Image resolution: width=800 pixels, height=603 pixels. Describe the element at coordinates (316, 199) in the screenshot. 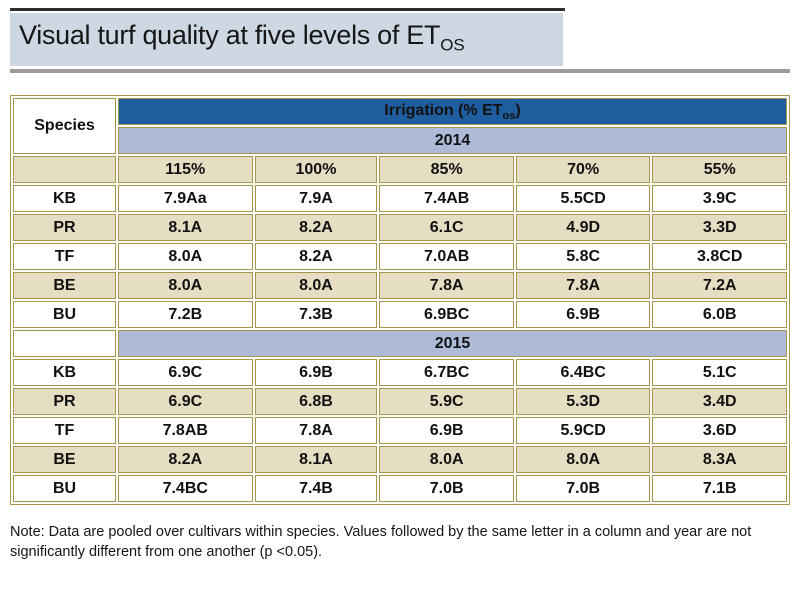

I see `value-cell: 7.9A` at that location.